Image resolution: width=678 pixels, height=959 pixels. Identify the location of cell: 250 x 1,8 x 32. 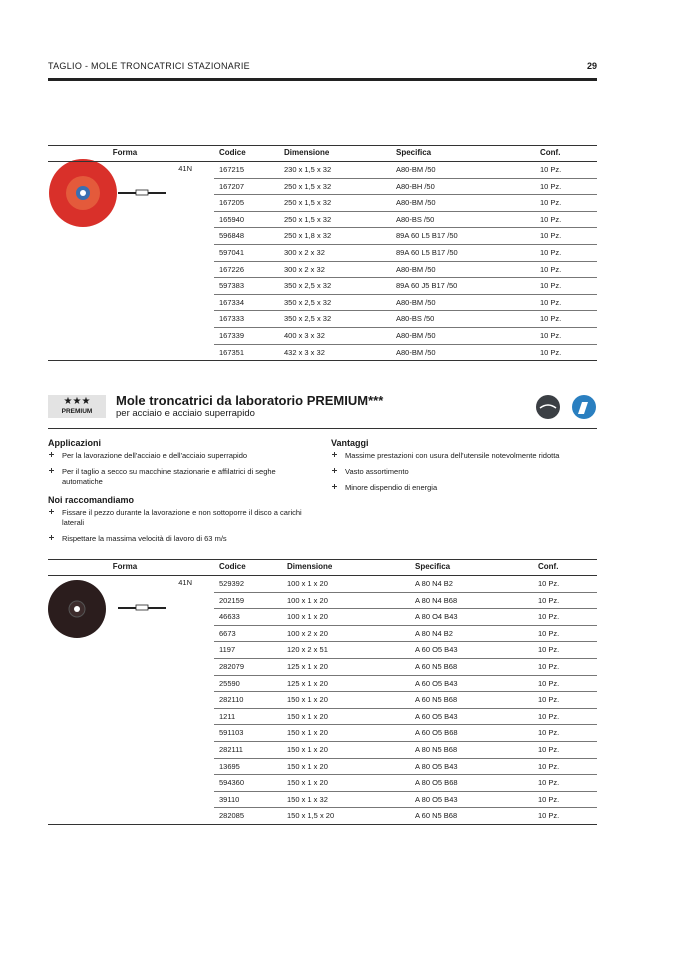
(308, 236).